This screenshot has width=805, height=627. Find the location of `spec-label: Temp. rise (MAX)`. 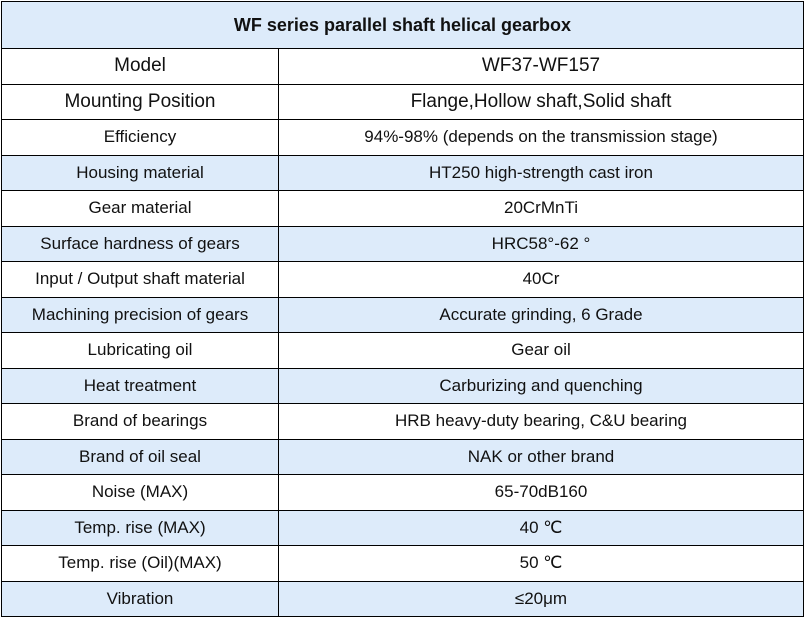

spec-label: Temp. rise (MAX) is located at coordinates (140, 527).